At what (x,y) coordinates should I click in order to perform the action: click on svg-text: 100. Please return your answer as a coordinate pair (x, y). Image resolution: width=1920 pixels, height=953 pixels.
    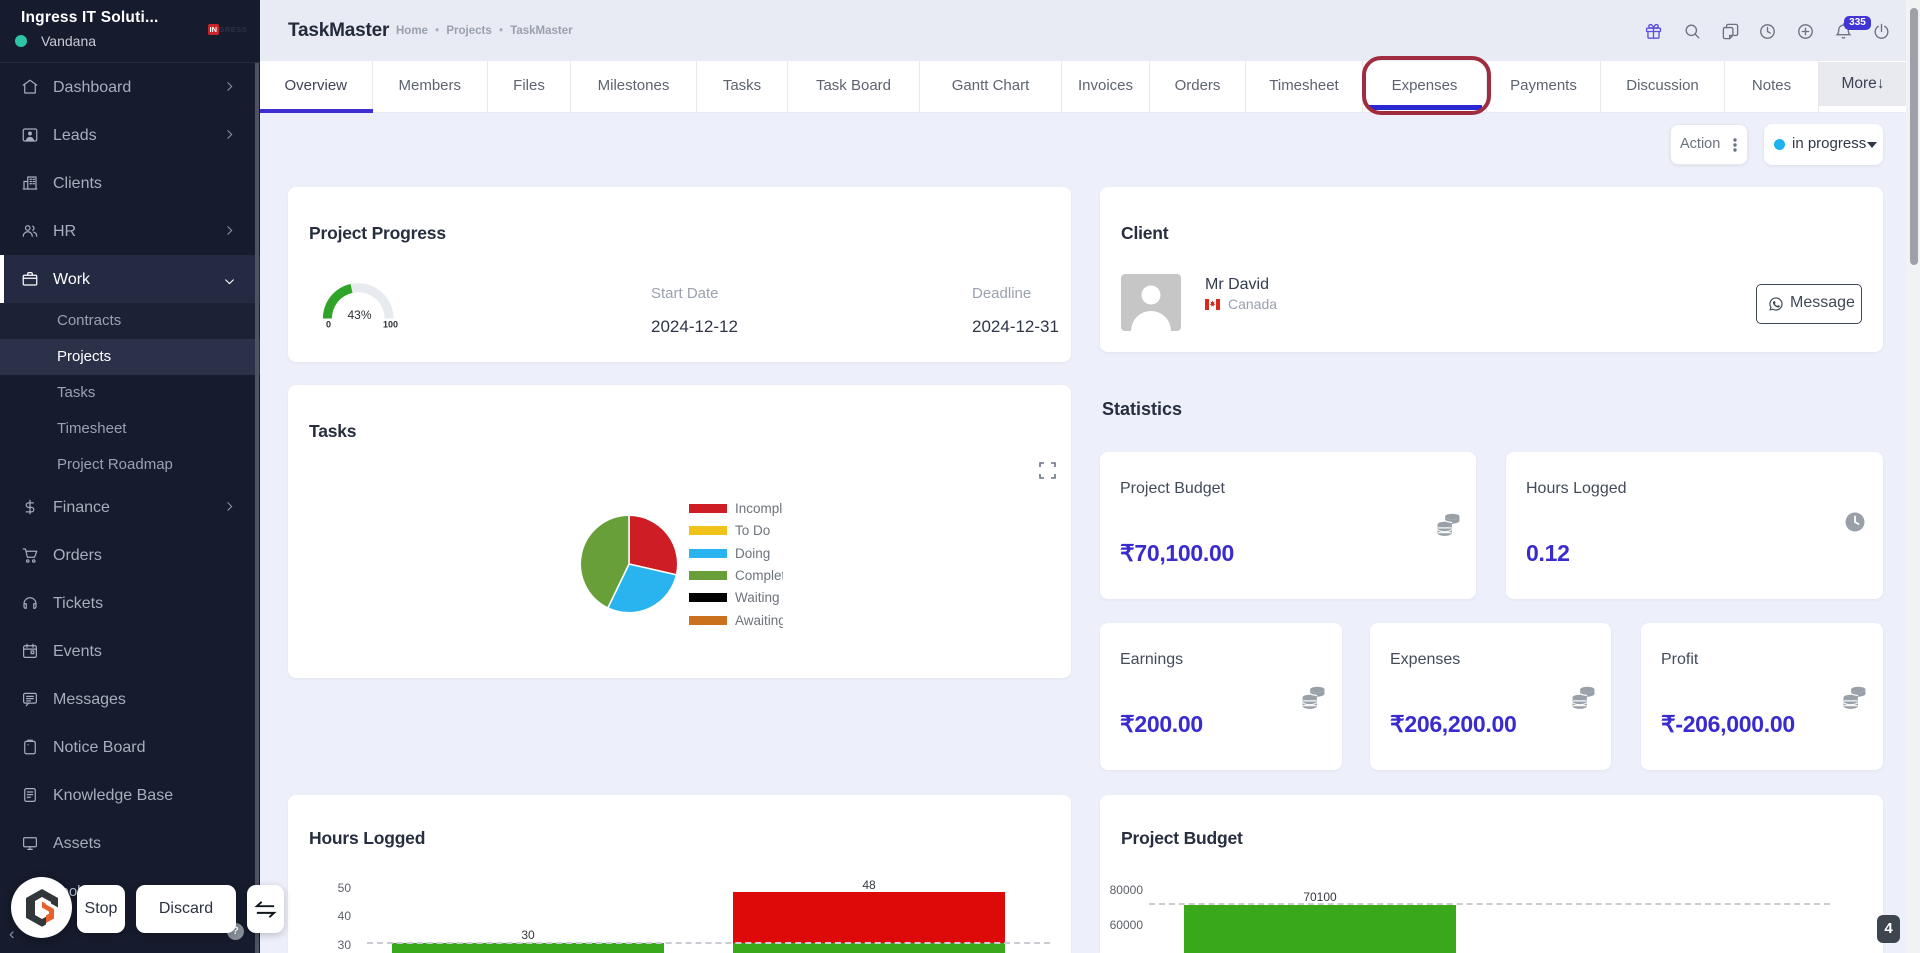
    Looking at the image, I should click on (390, 325).